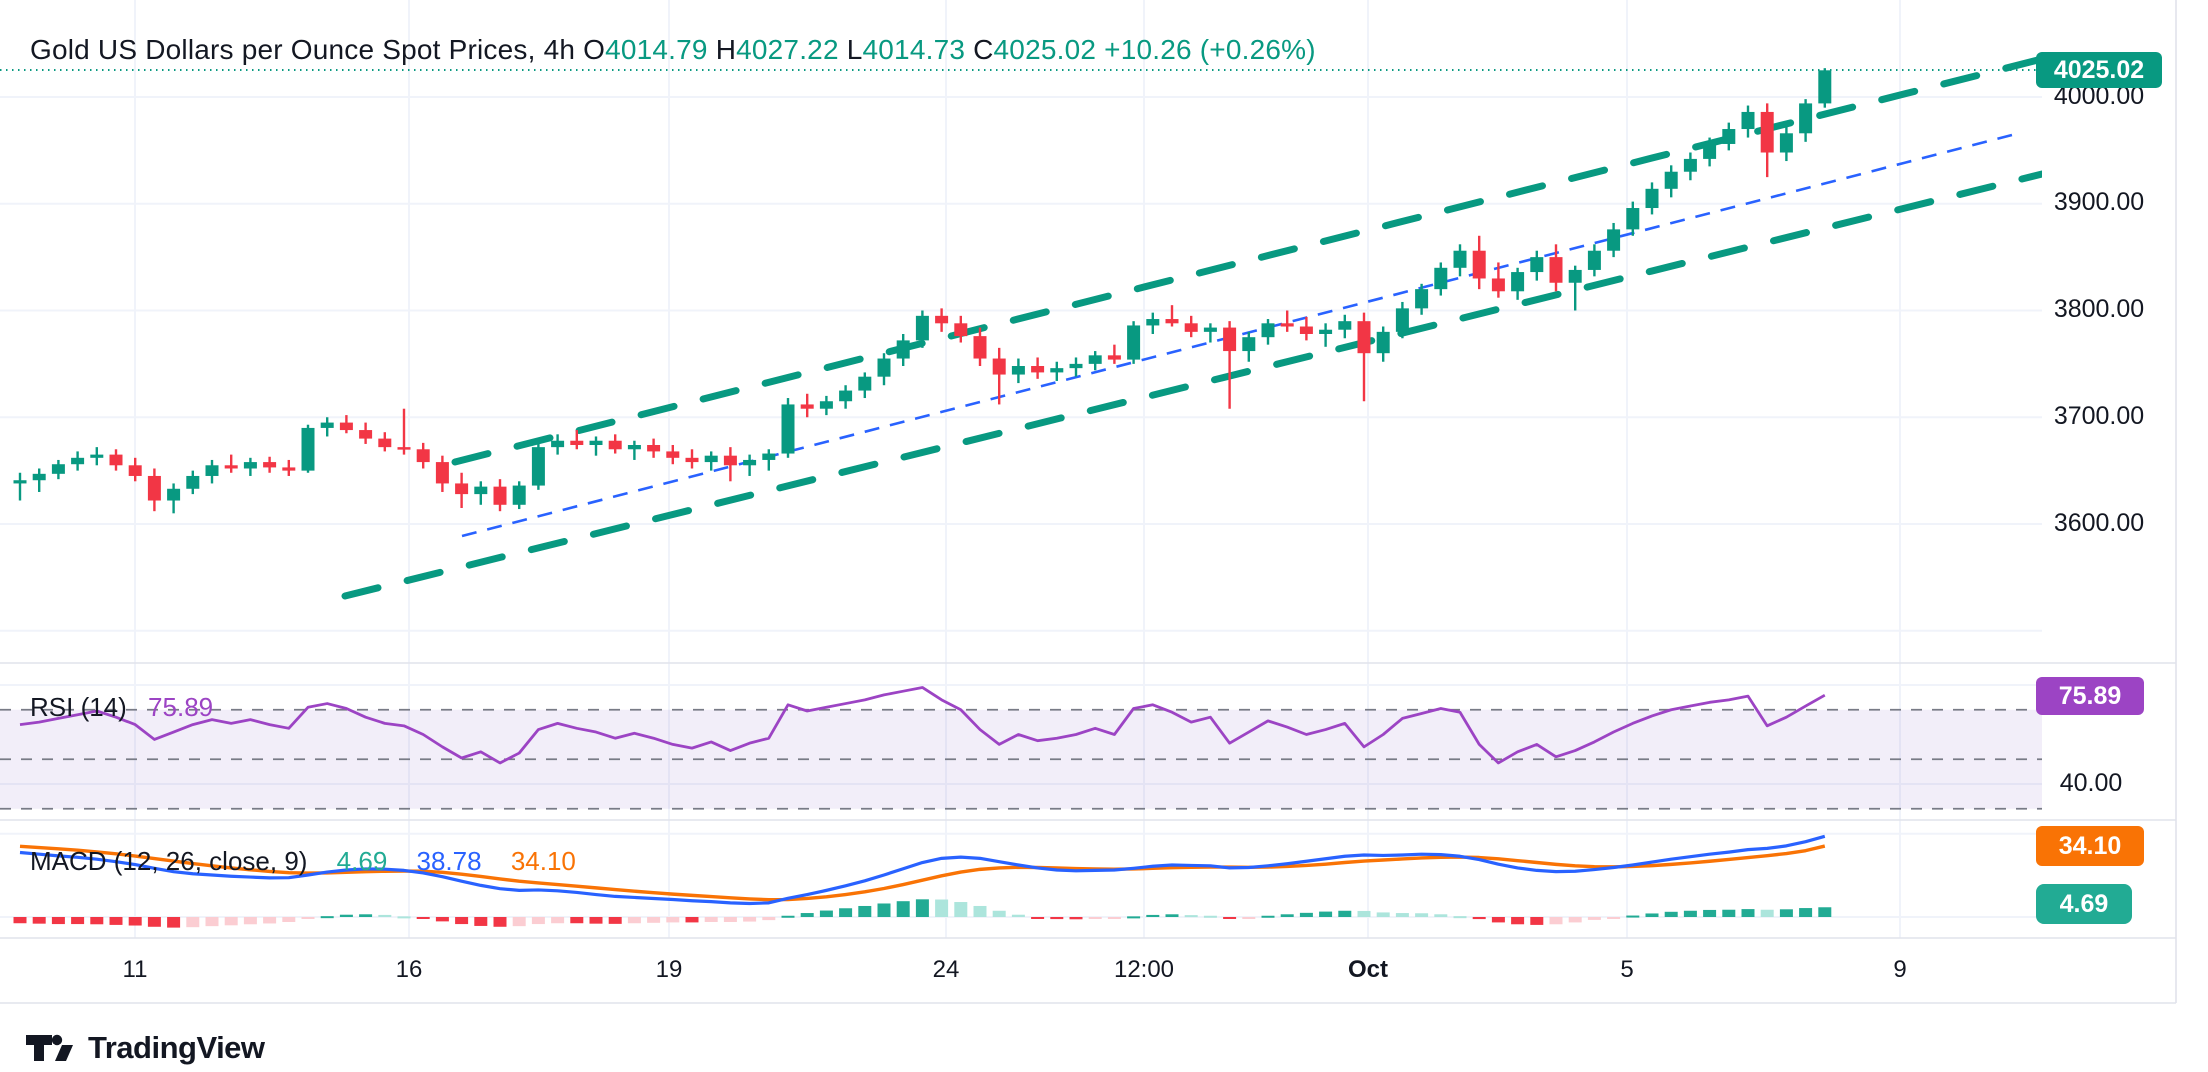 Image resolution: width=2208 pixels, height=1072 pixels. What do you see at coordinates (362, 861) in the screenshot?
I see `macd-hist-value: 4.69` at bounding box center [362, 861].